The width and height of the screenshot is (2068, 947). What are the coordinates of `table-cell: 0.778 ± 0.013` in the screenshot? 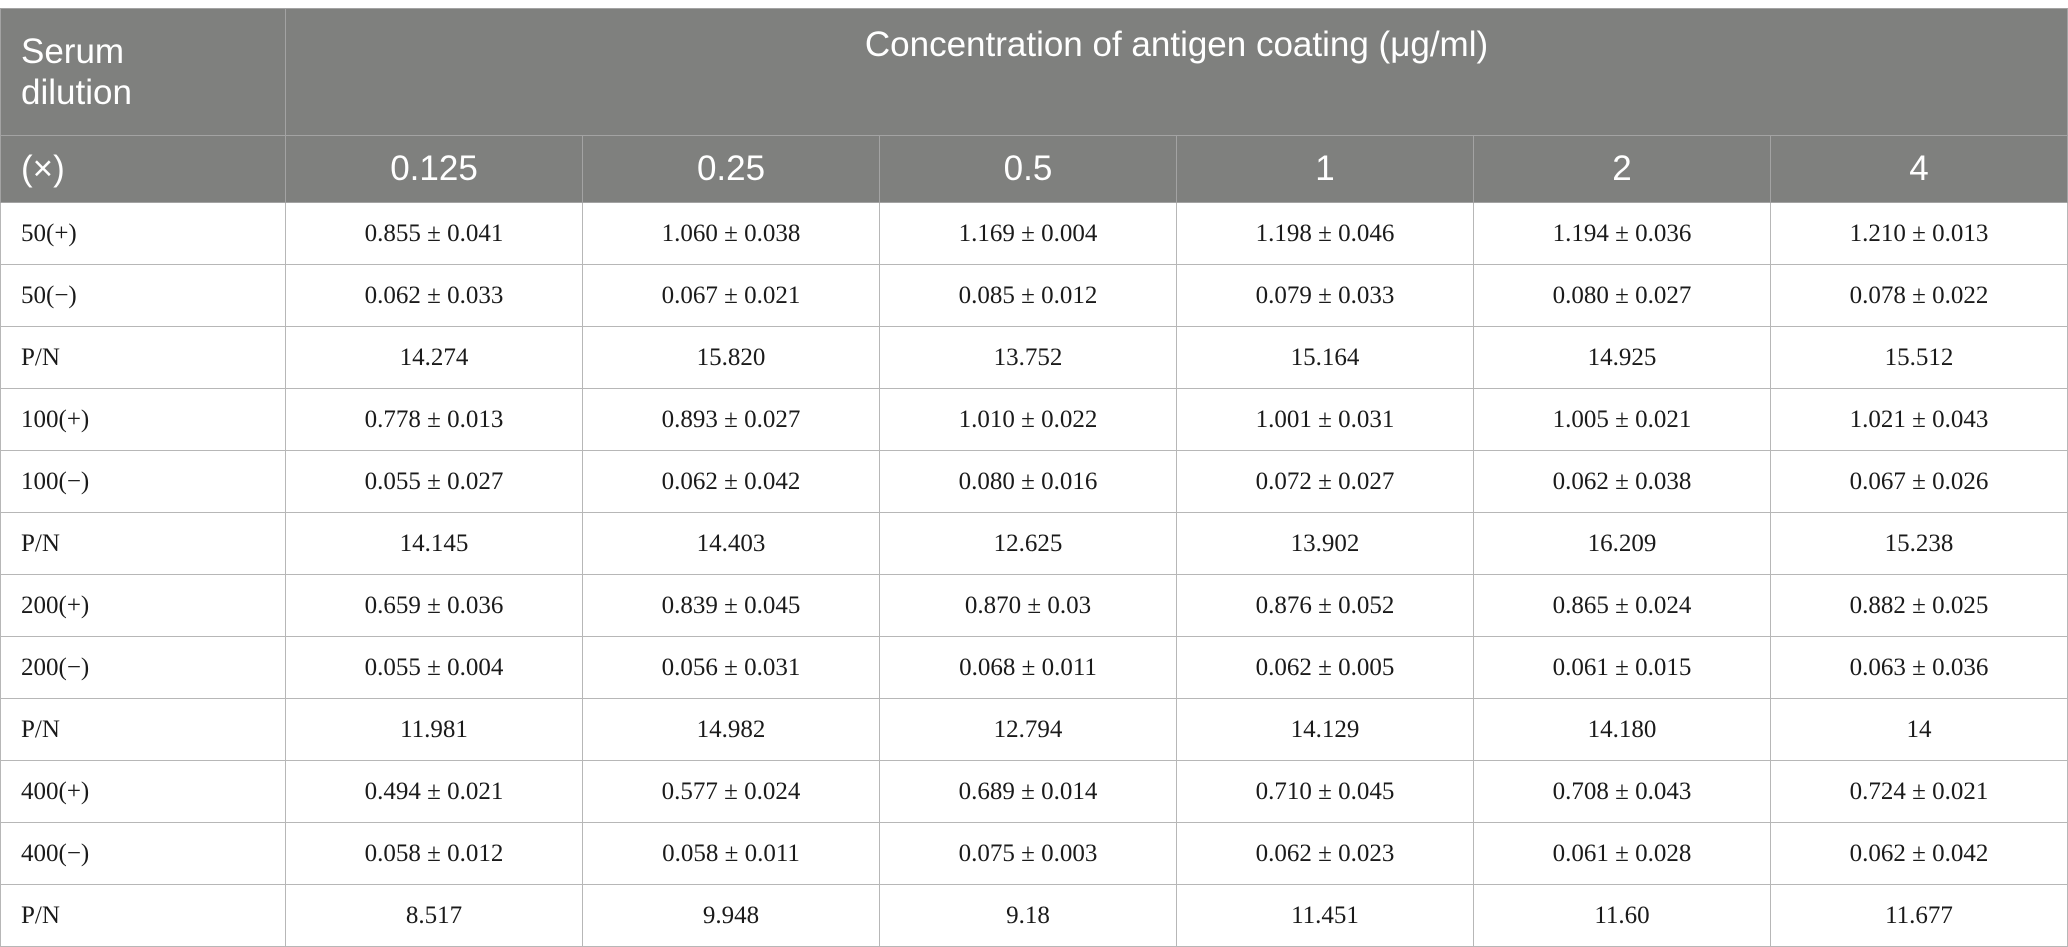 It's located at (434, 419).